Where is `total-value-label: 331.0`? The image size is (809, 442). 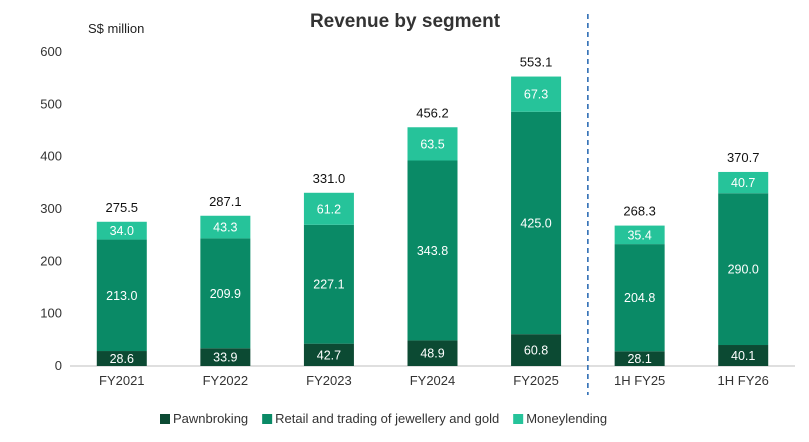
total-value-label: 331.0 is located at coordinates (329, 178).